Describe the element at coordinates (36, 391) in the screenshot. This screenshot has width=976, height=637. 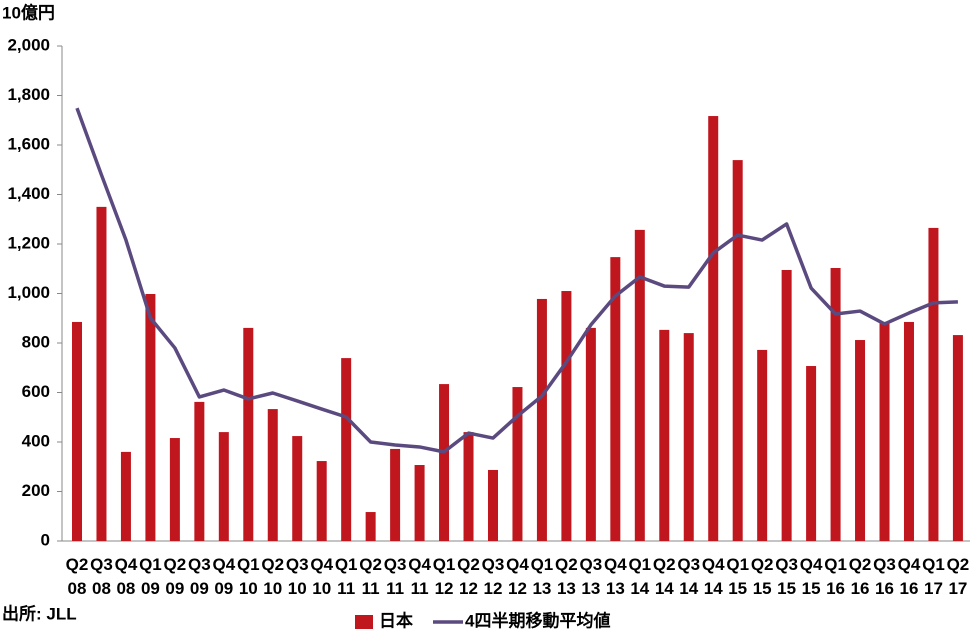
I see `y-tick-label: 600` at that location.